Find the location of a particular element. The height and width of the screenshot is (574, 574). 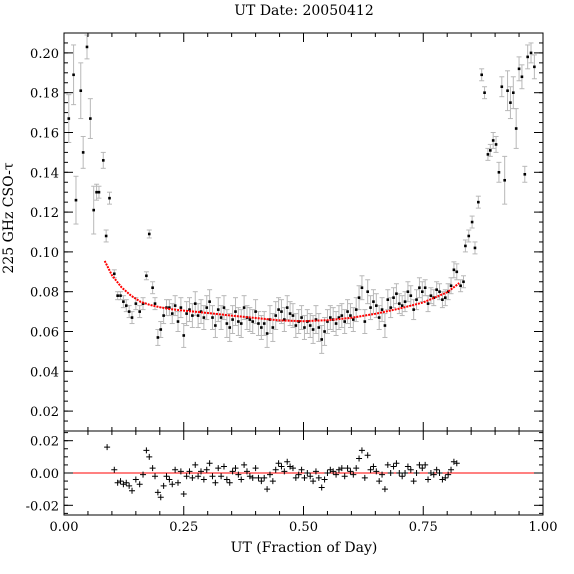

main-y-tick-label: 0.04 is located at coordinates (44, 372).